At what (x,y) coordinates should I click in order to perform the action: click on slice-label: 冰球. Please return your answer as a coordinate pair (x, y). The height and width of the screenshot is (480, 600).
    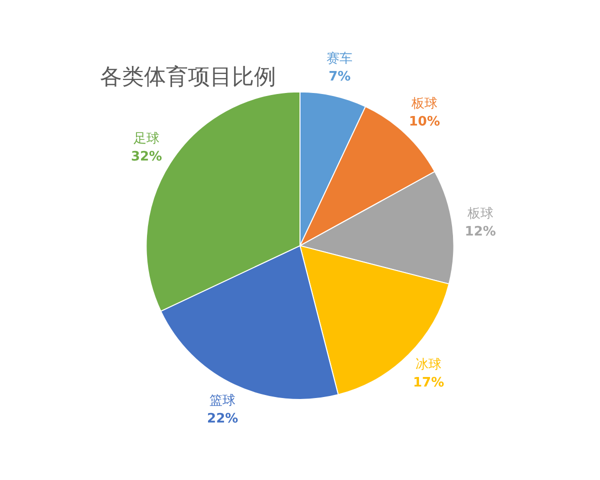
    Looking at the image, I should click on (429, 365).